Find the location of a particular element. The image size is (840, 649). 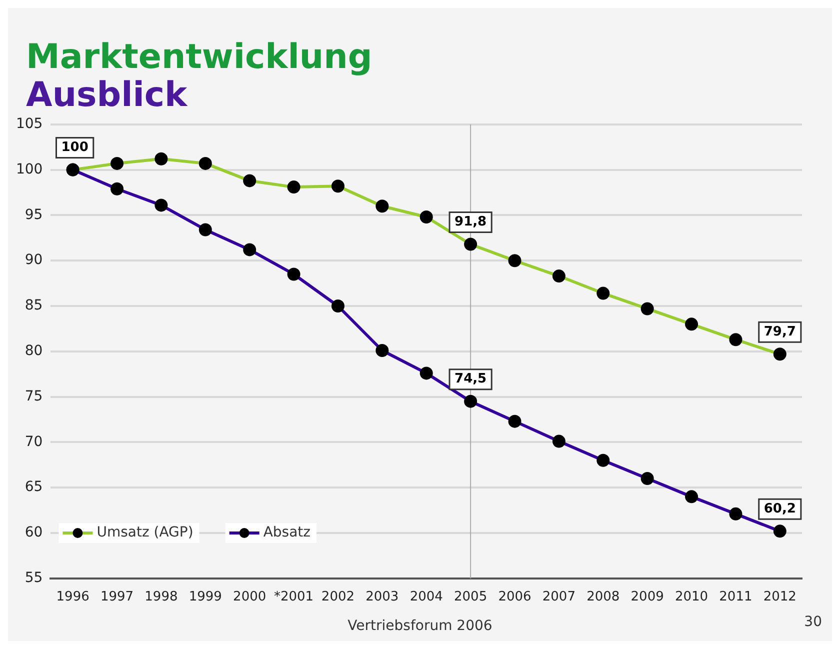

text: 30 is located at coordinates (813, 622).